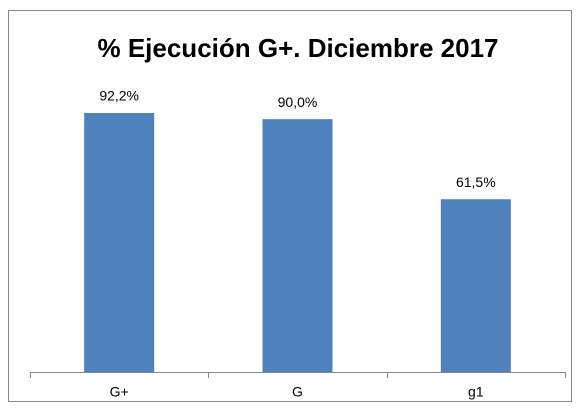  I want to click on data-label: 61,5%, so click(476, 182).